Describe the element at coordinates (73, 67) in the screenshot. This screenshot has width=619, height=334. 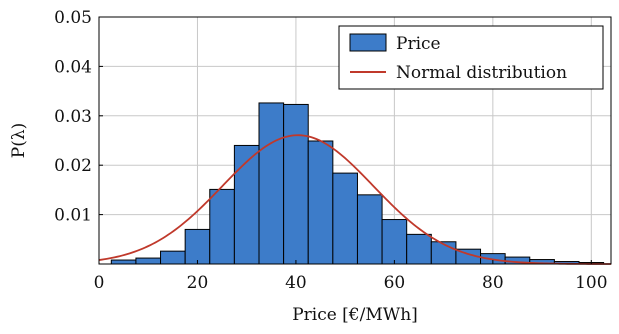
I see `y-tick-label: 0.04` at that location.